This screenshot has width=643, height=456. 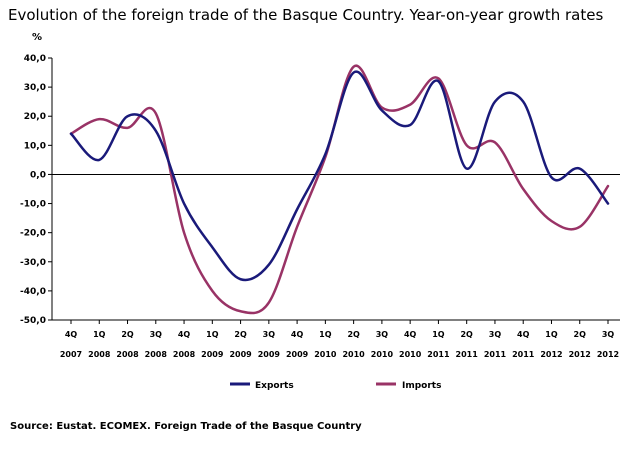 I want to click on x-tick-label-year: 2007, so click(x=71, y=354).